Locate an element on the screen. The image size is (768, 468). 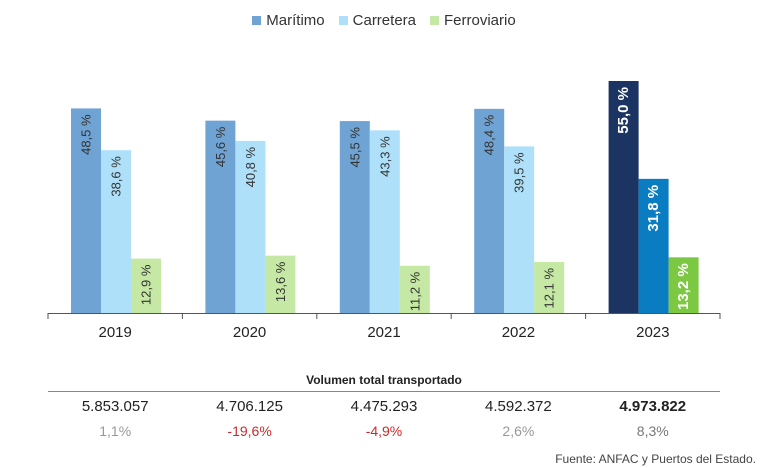
data-label-ferroviario-2022: 12,1 % is located at coordinates (549, 288).